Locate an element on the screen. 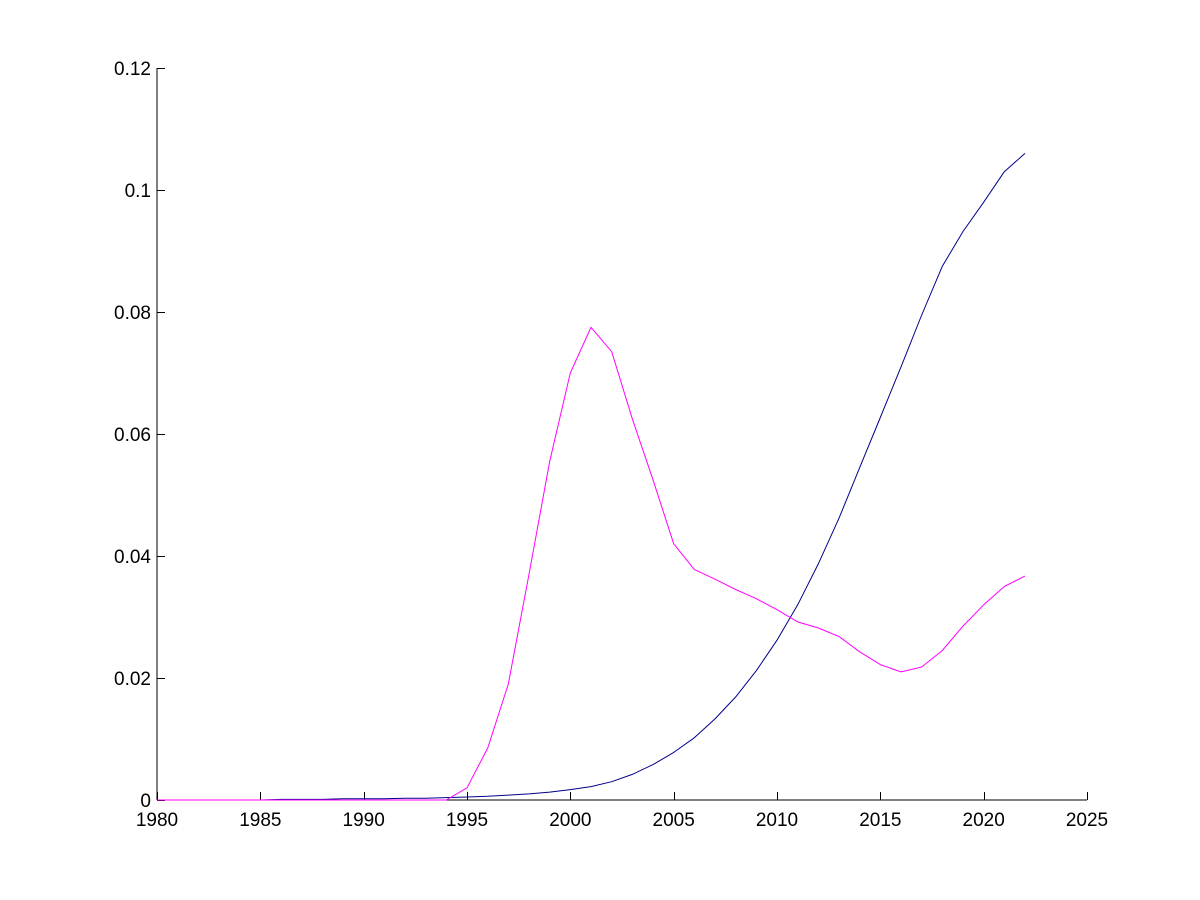 The image size is (1200, 900). y-tick-label: 0.08 is located at coordinates (132, 313).